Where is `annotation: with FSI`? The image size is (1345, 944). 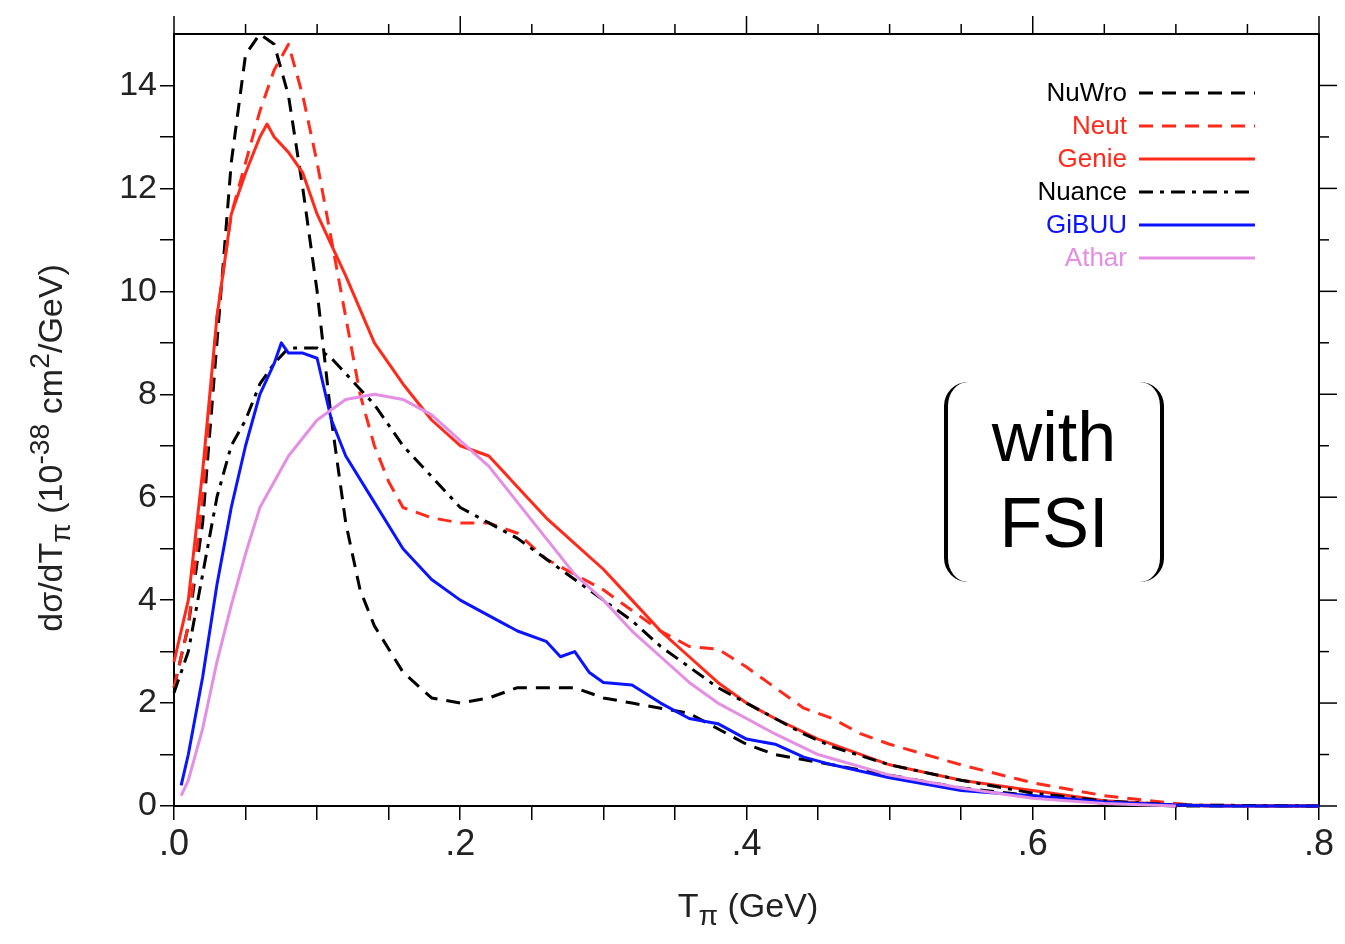 annotation: with FSI is located at coordinates (1054, 480).